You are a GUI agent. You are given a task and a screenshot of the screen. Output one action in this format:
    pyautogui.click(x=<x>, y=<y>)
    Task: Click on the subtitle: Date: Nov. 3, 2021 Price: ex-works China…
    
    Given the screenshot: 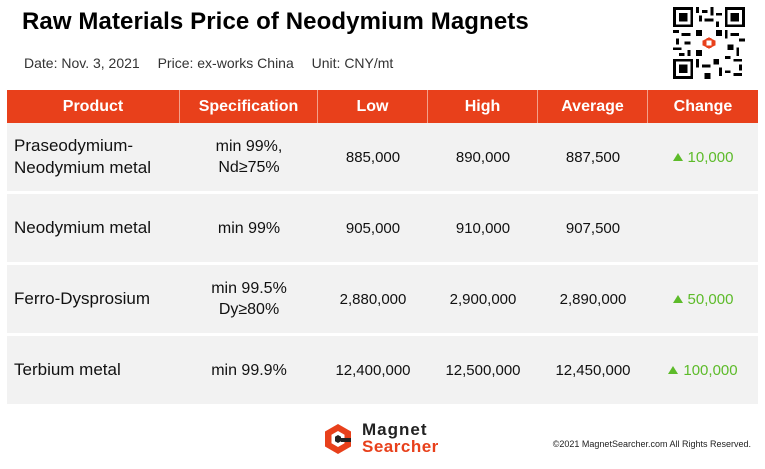 What is the action you would take?
    pyautogui.click(x=215, y=63)
    